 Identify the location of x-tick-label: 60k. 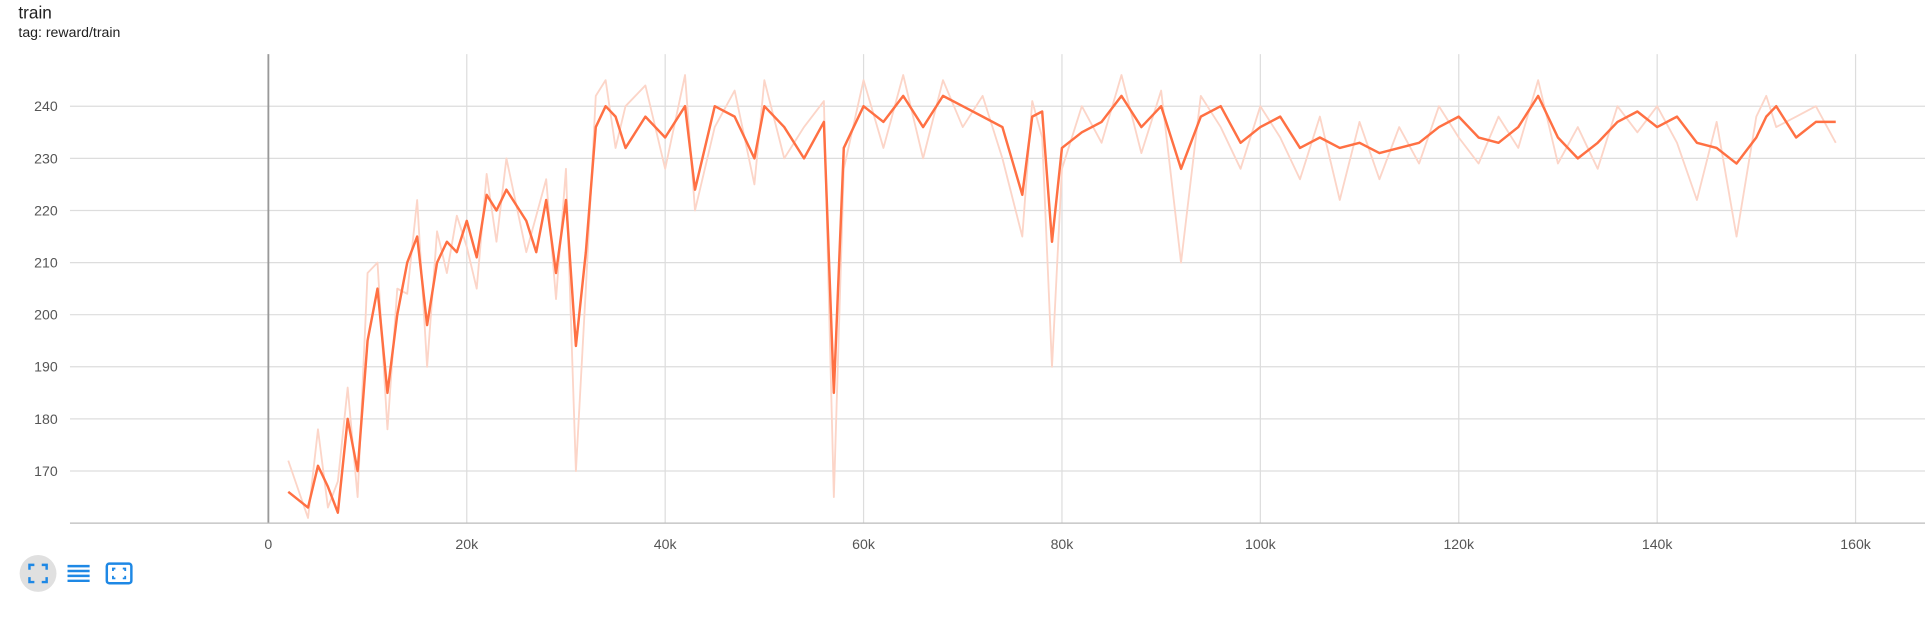
(864, 544).